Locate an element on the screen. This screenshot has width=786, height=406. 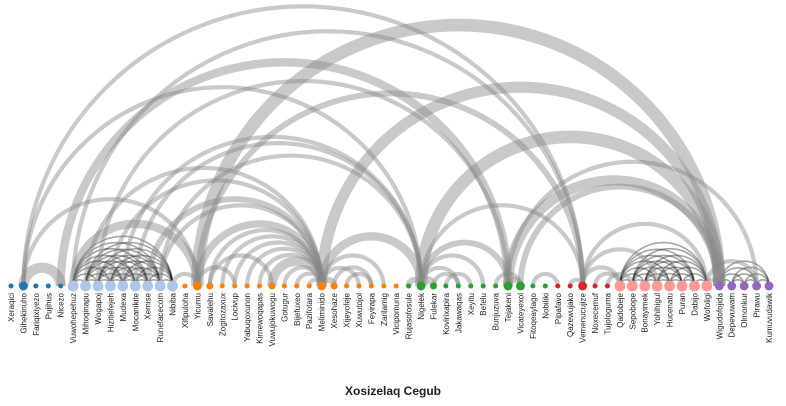
node-kirnewoqapas is located at coordinates (259, 286).